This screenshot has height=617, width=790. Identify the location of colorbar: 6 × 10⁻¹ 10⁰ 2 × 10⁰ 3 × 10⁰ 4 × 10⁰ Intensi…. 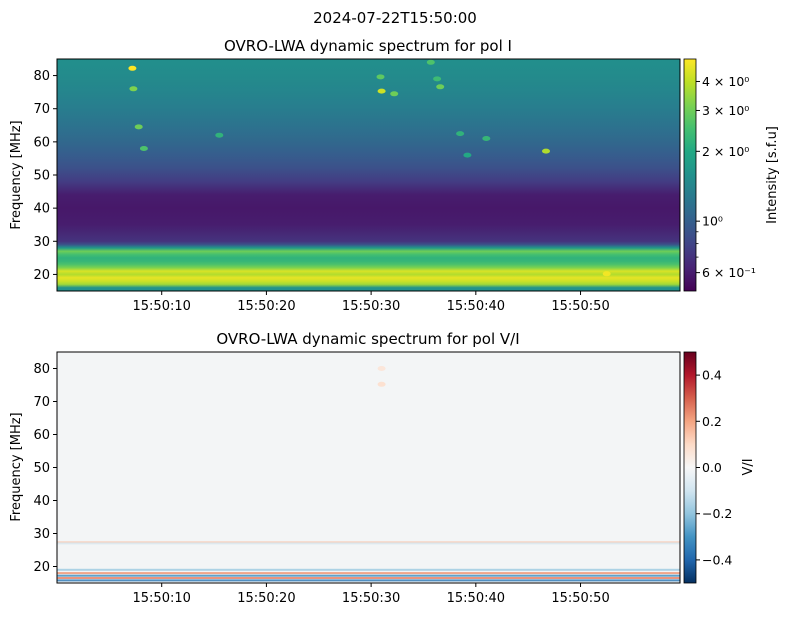
(731, 175).